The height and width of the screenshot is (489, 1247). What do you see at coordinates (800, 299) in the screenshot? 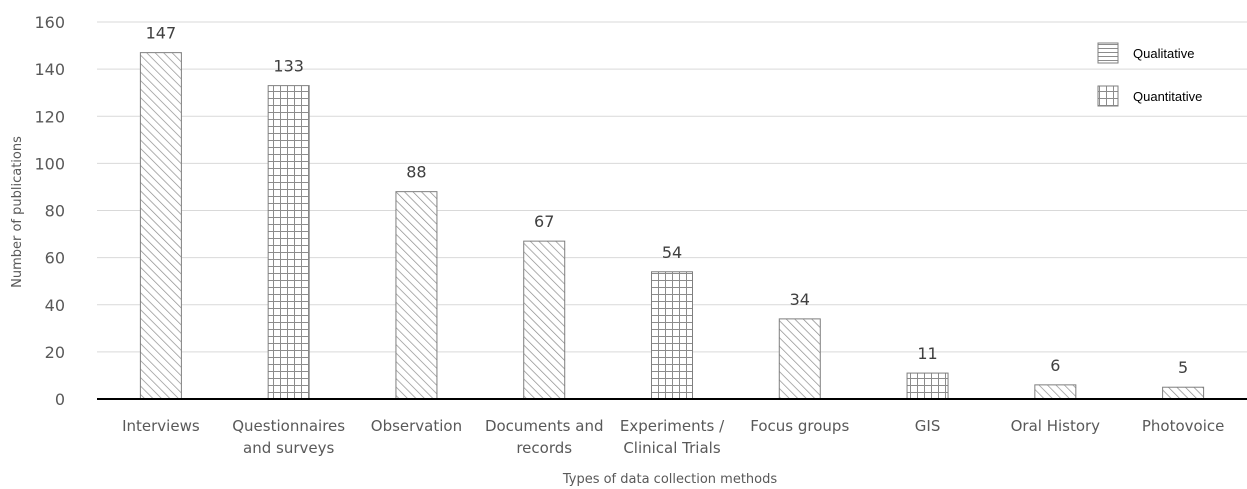
I see `data-label: 34` at bounding box center [800, 299].